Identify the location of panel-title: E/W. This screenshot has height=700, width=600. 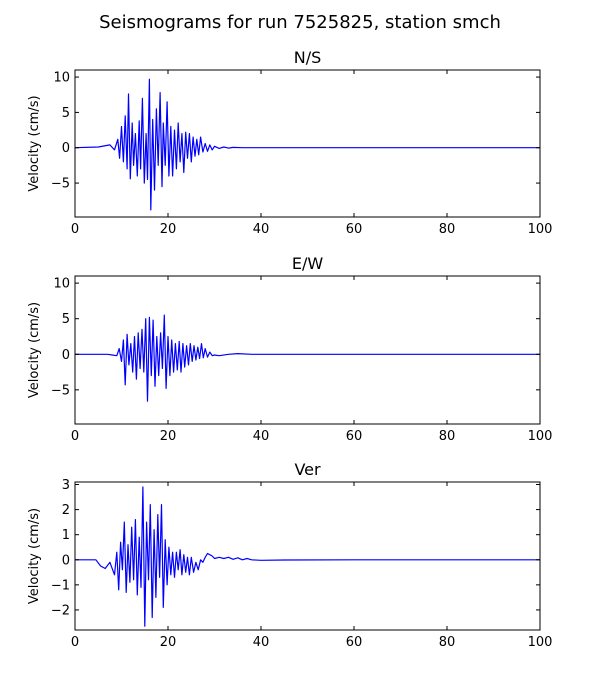
(308, 263).